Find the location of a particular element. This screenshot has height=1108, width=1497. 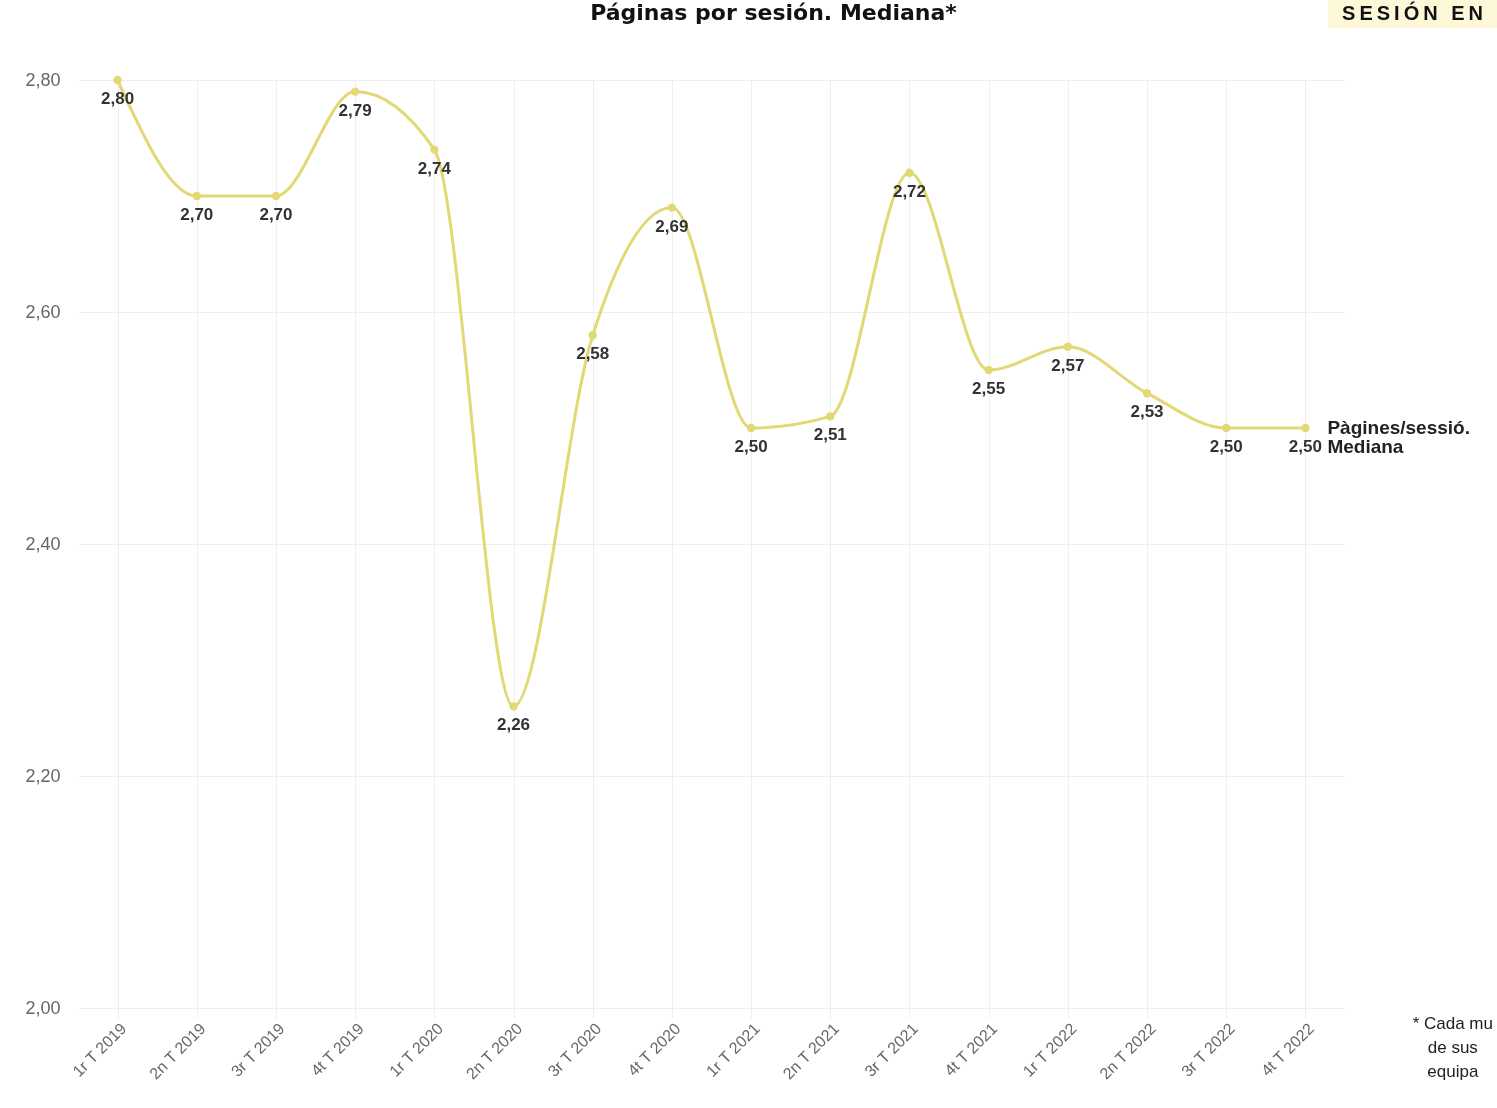

data-label: 2,51 is located at coordinates (830, 435).